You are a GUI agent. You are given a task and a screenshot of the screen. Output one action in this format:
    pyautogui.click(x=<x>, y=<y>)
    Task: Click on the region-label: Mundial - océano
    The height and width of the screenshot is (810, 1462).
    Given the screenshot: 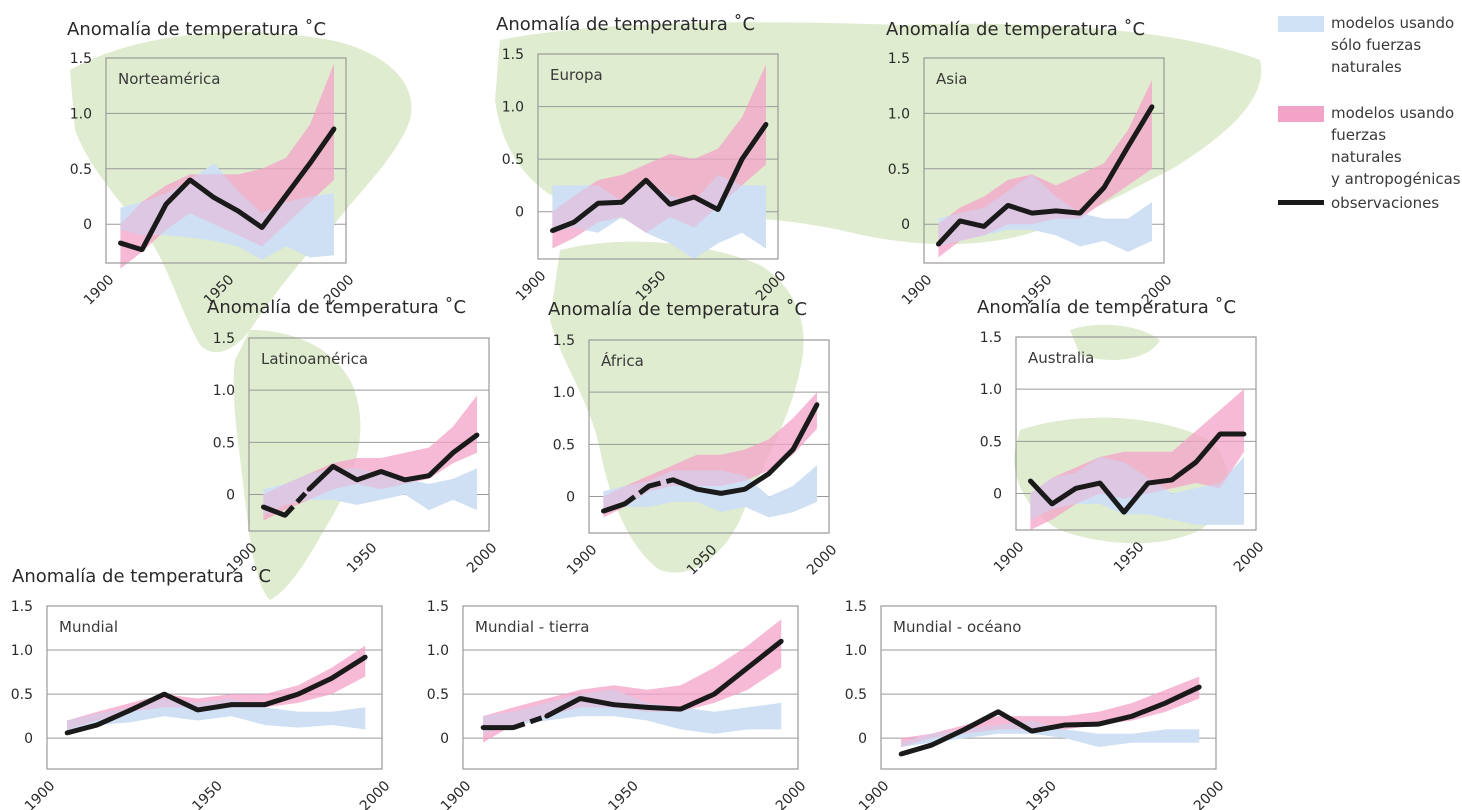 What is the action you would take?
    pyautogui.click(x=957, y=627)
    